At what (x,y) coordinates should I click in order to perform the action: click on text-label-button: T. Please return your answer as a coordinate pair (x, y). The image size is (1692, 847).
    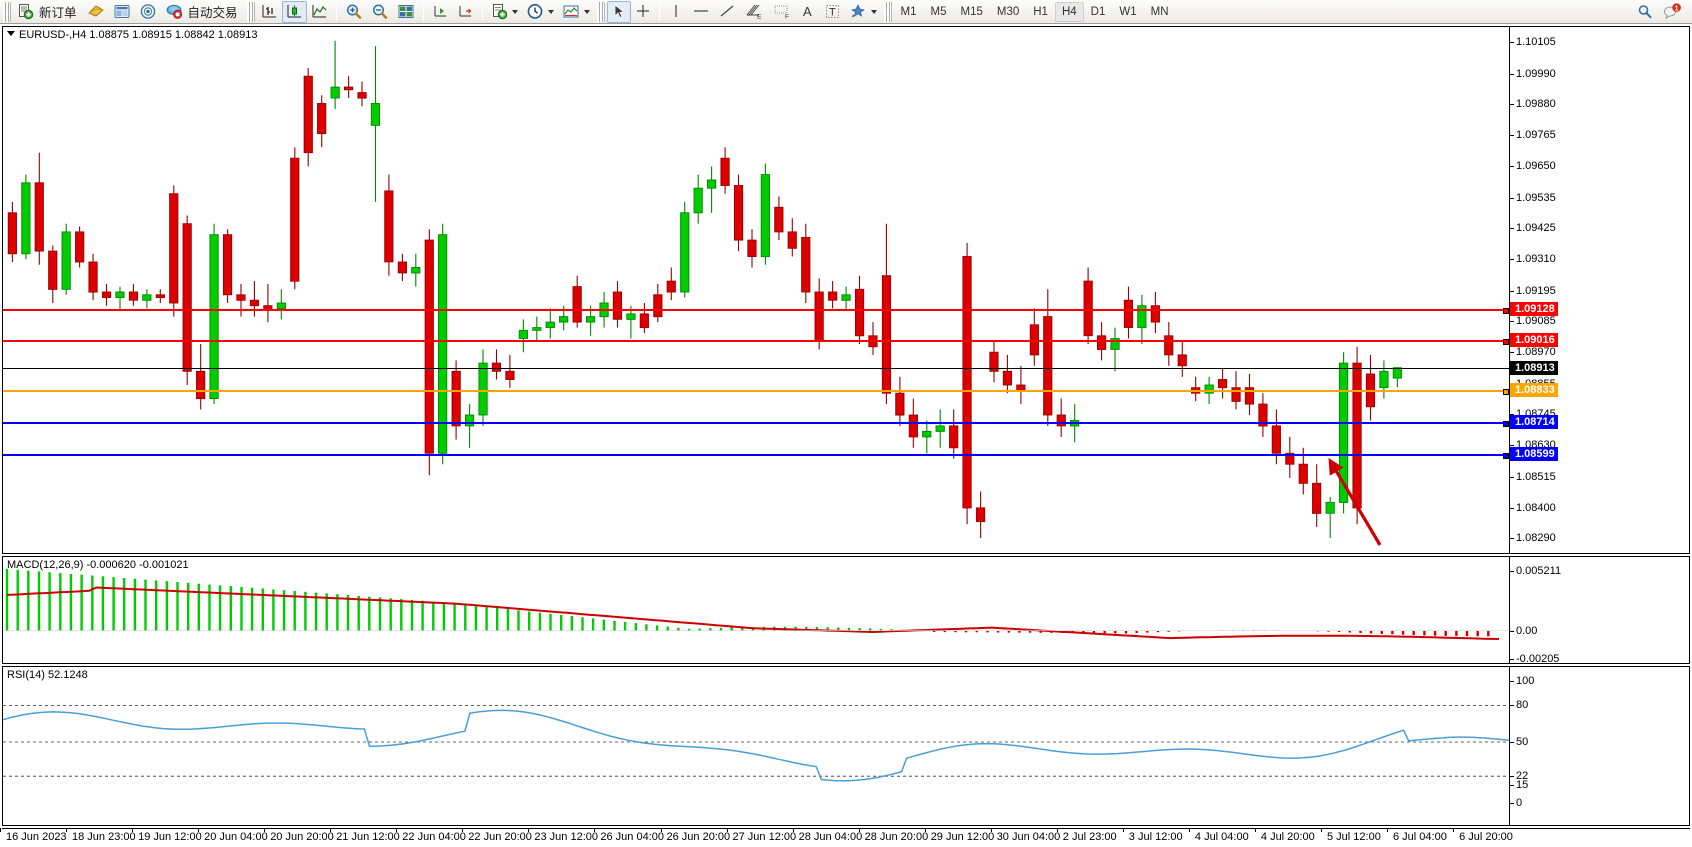
    Looking at the image, I should click on (832, 12).